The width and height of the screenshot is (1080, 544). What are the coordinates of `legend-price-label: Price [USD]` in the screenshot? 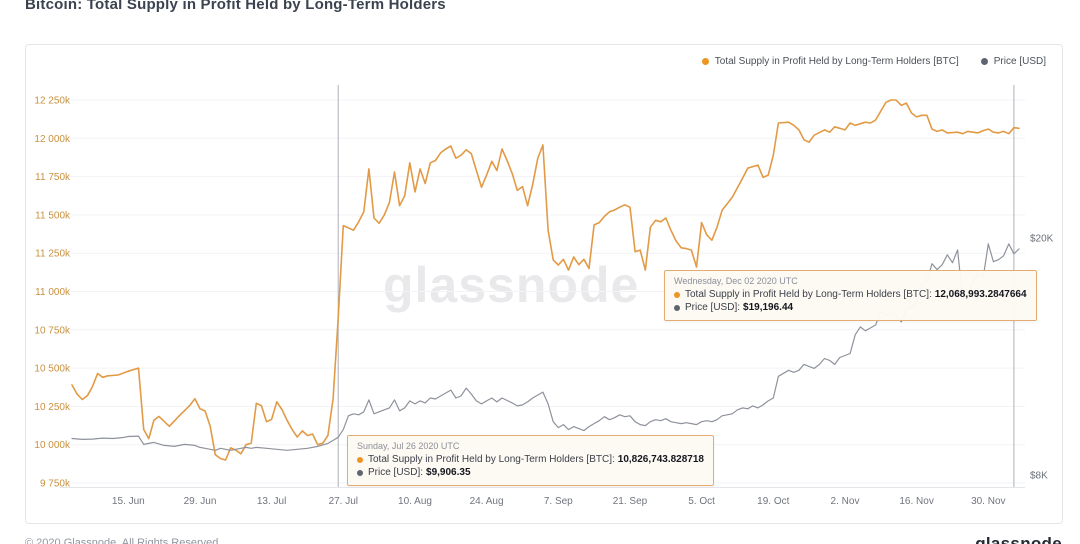 It's located at (1019, 61).